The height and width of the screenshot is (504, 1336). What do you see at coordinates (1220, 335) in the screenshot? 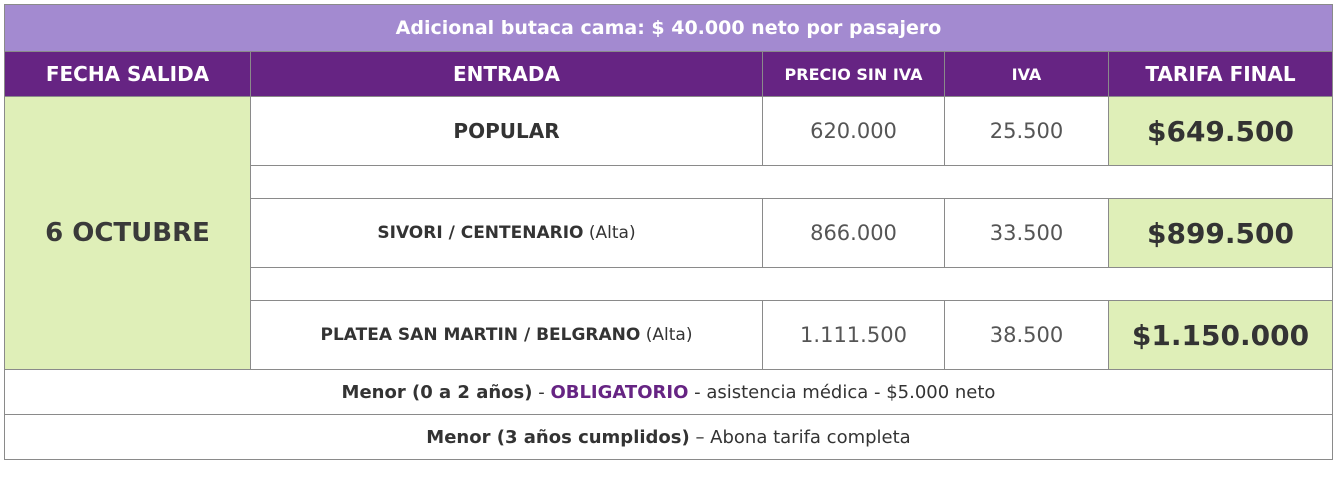
I see `final-fare: $1.150.000` at bounding box center [1220, 335].